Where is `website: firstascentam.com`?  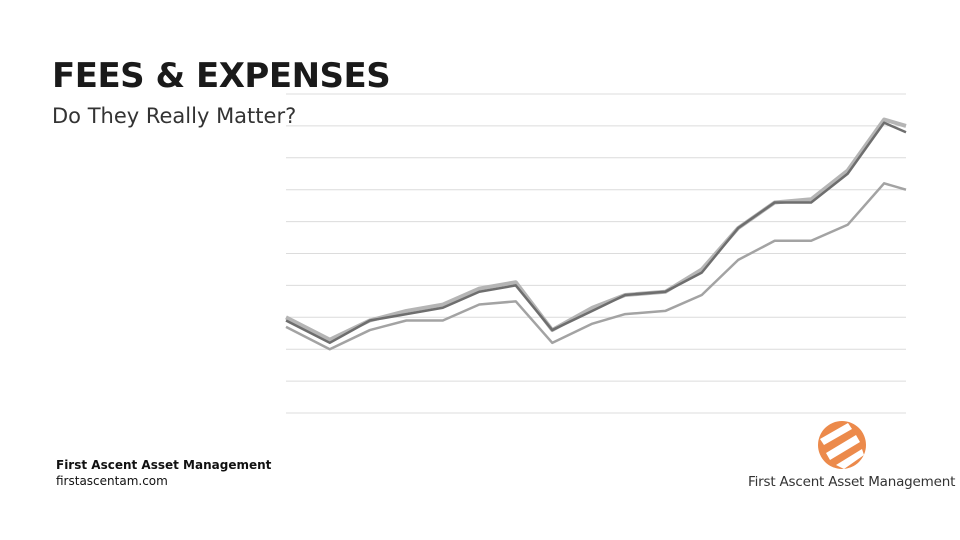
website: firstascentam.com is located at coordinates (112, 481).